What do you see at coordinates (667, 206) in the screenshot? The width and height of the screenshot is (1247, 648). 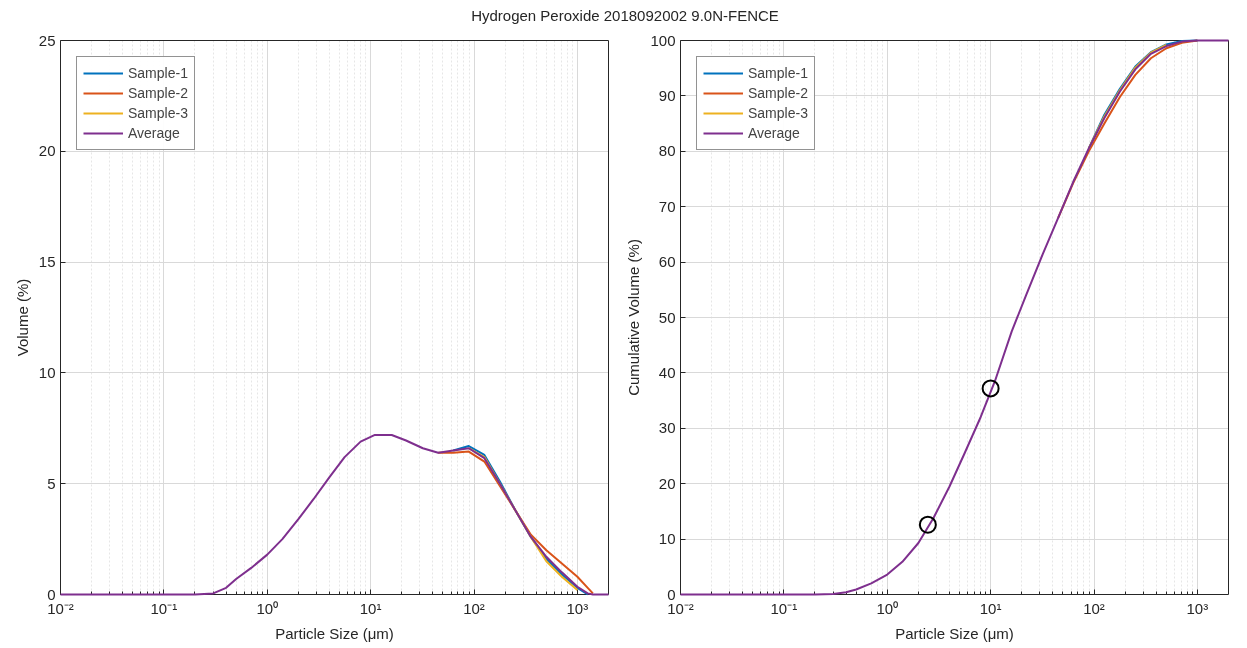 I see `y-tick-label: 70` at bounding box center [667, 206].